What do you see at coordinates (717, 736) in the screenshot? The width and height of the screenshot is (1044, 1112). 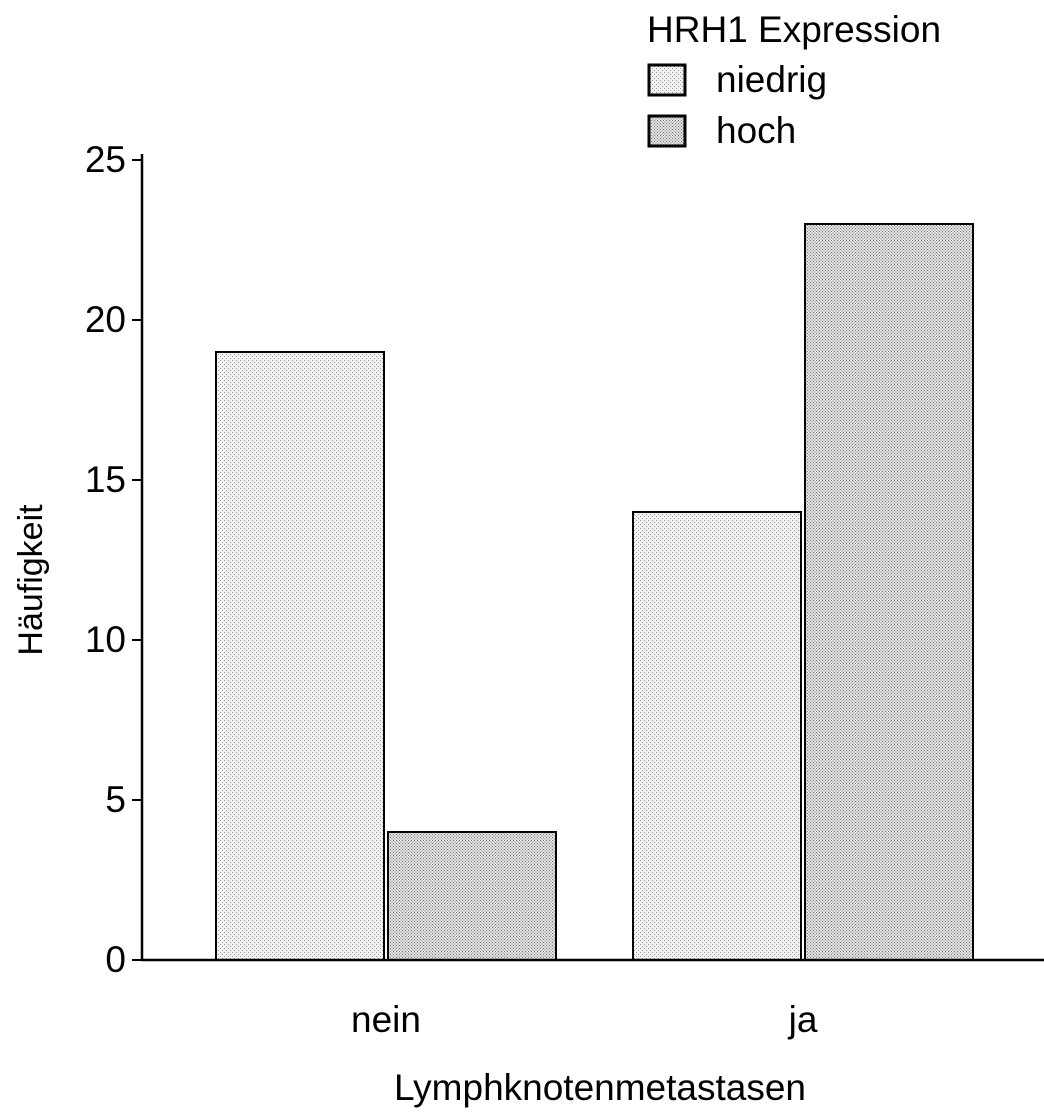 I see `bar-niedrig-ja` at bounding box center [717, 736].